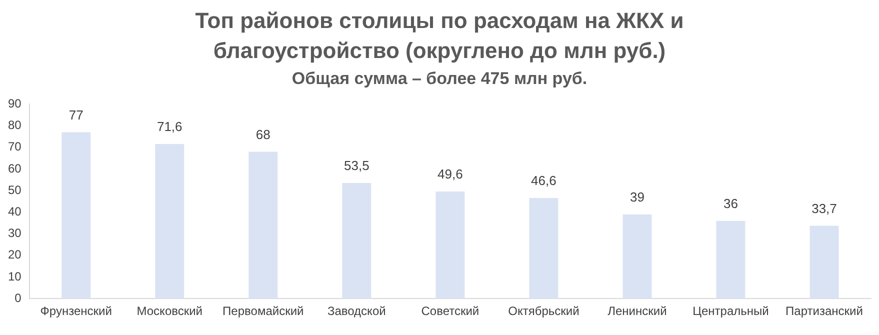 This screenshot has width=879, height=335. I want to click on data-label: 71,6, so click(169, 126).